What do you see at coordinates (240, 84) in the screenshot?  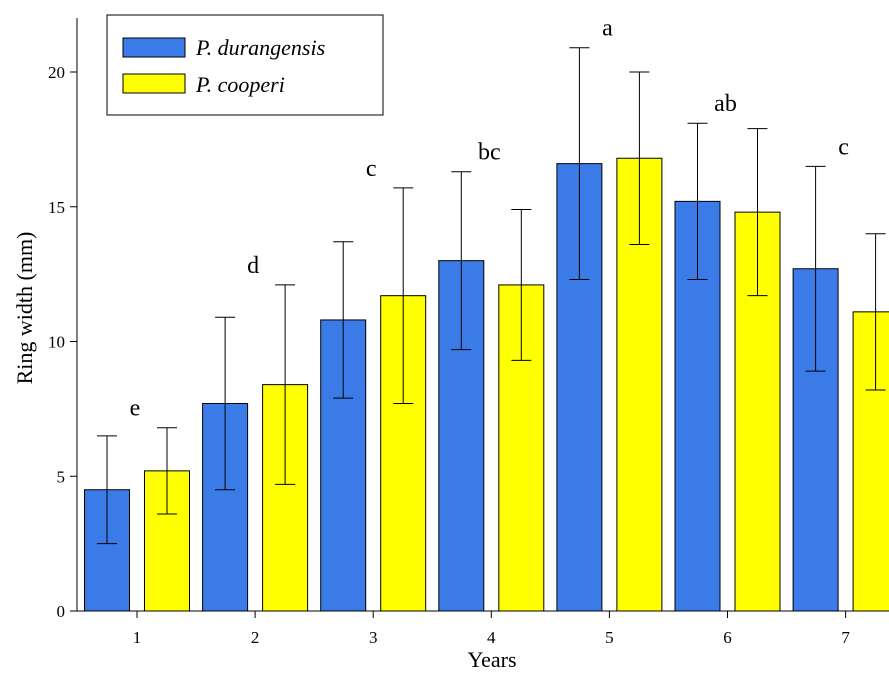 I see `legend-label-cooperi: P. cooperi` at bounding box center [240, 84].